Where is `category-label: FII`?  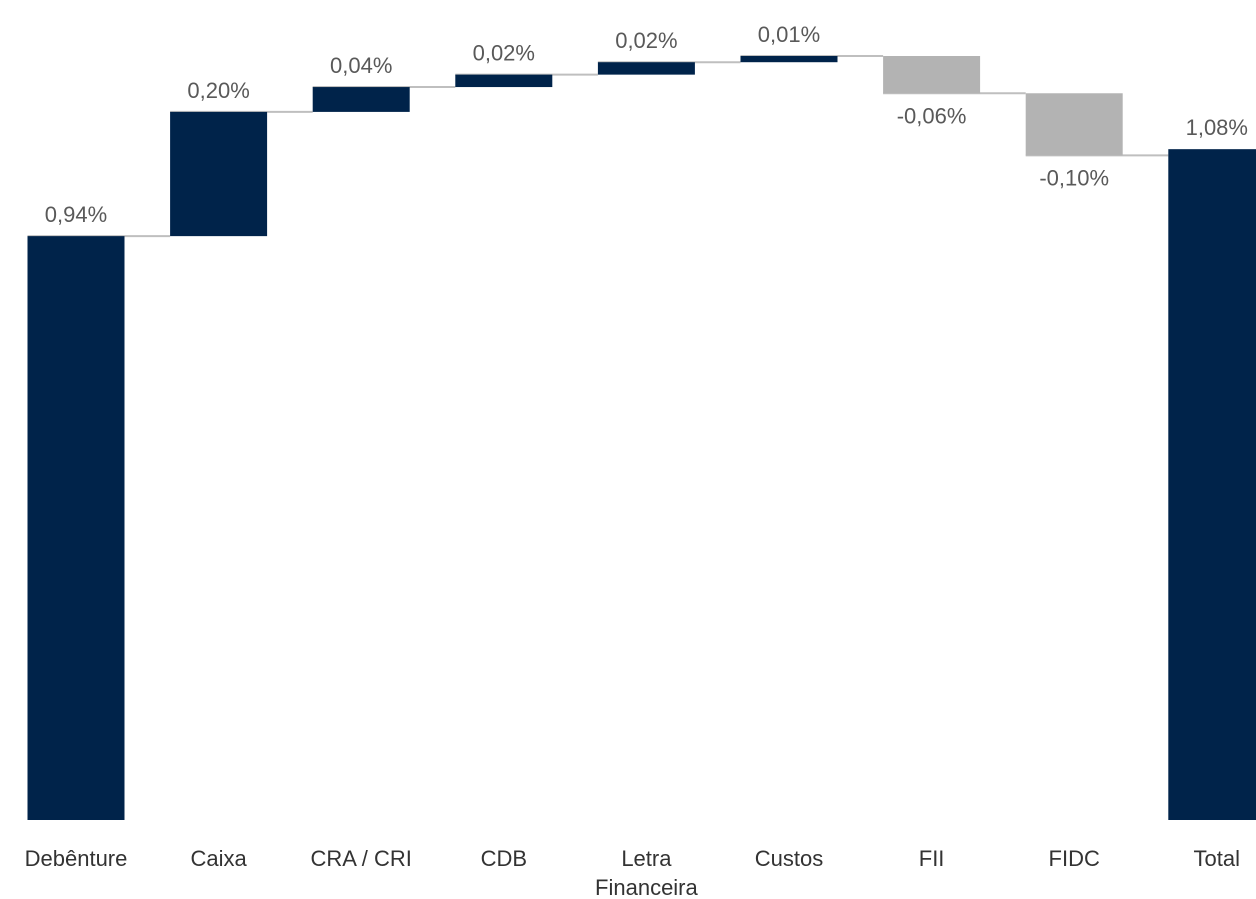
category-label: FII is located at coordinates (932, 858).